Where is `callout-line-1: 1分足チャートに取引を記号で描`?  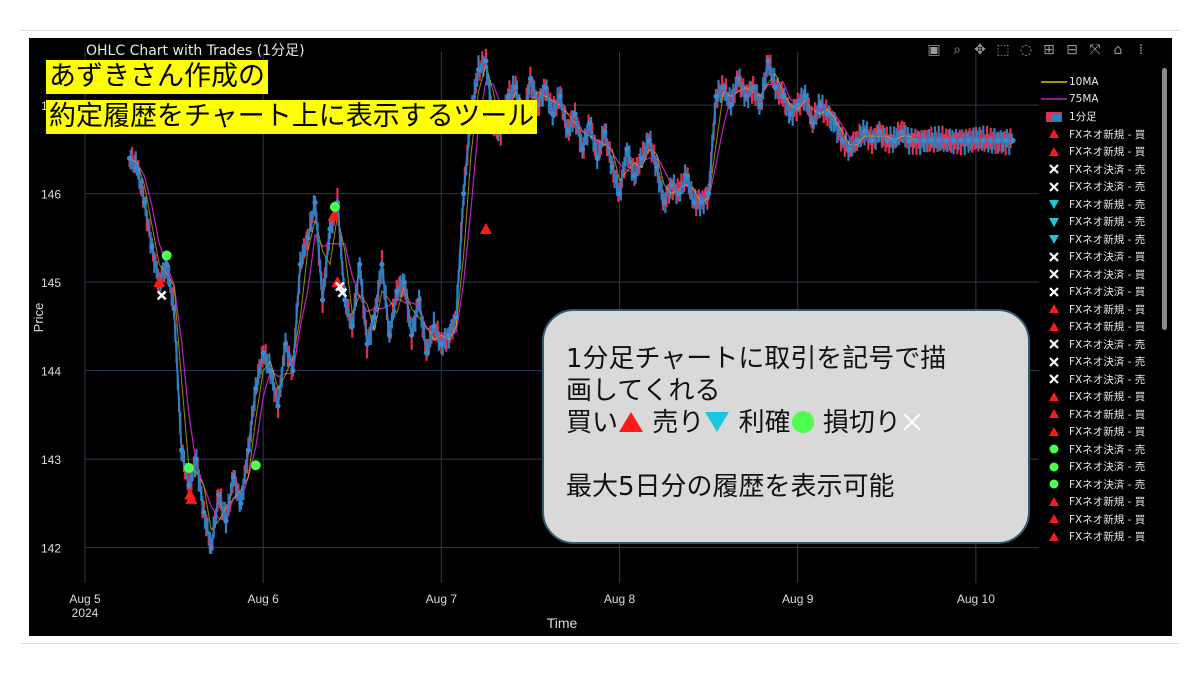 callout-line-1: 1分足チャートに取引を記号で描 is located at coordinates (756, 359).